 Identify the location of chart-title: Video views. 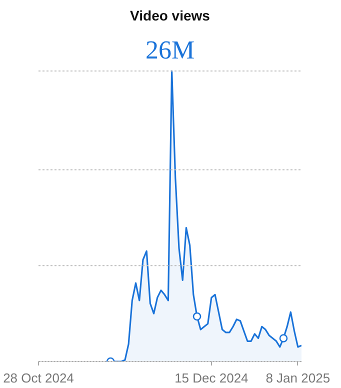
(170, 16).